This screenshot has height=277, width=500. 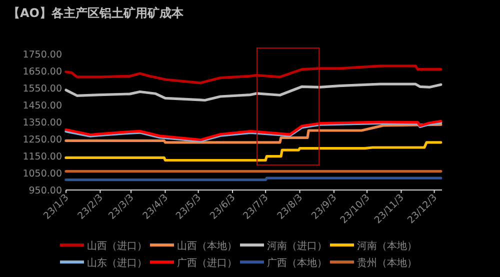 I want to click on legend-label: 山东（进口）, so click(x=117, y=263).